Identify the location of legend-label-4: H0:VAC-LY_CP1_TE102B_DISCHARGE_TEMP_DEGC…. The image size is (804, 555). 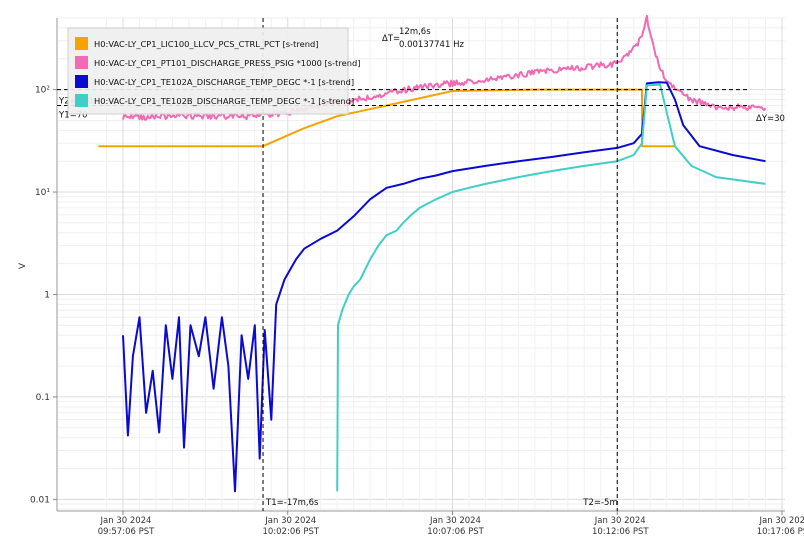
(224, 101).